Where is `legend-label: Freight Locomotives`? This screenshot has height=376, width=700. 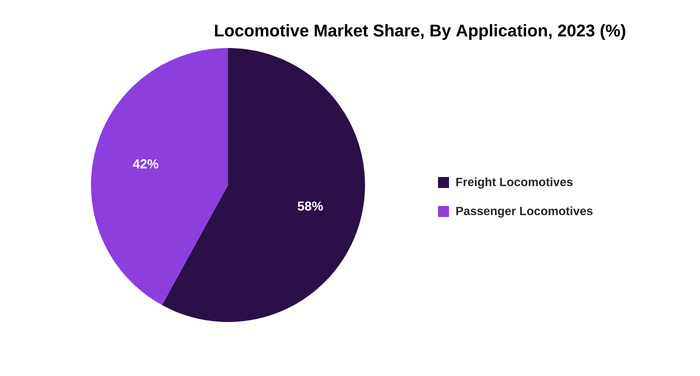
legend-label: Freight Locomotives is located at coordinates (514, 183).